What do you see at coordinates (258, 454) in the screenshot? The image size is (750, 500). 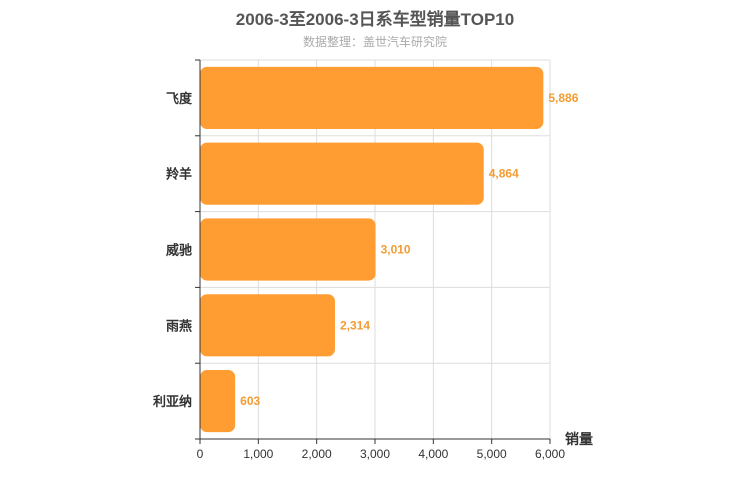 I see `x-tick-label: 1,000` at bounding box center [258, 454].